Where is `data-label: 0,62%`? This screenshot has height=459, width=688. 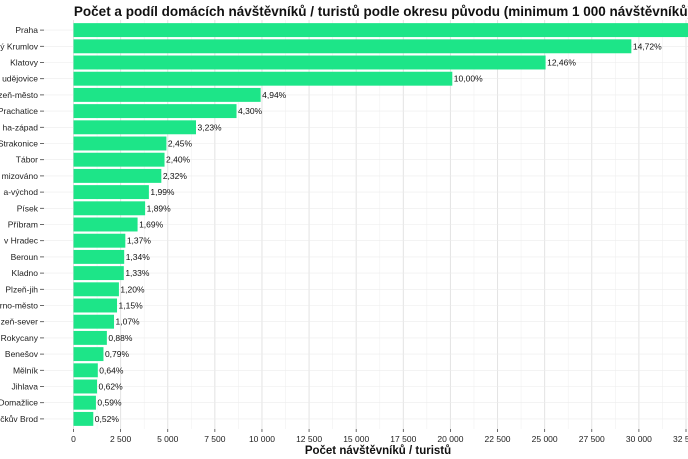
data-label: 0,62% is located at coordinates (111, 387).